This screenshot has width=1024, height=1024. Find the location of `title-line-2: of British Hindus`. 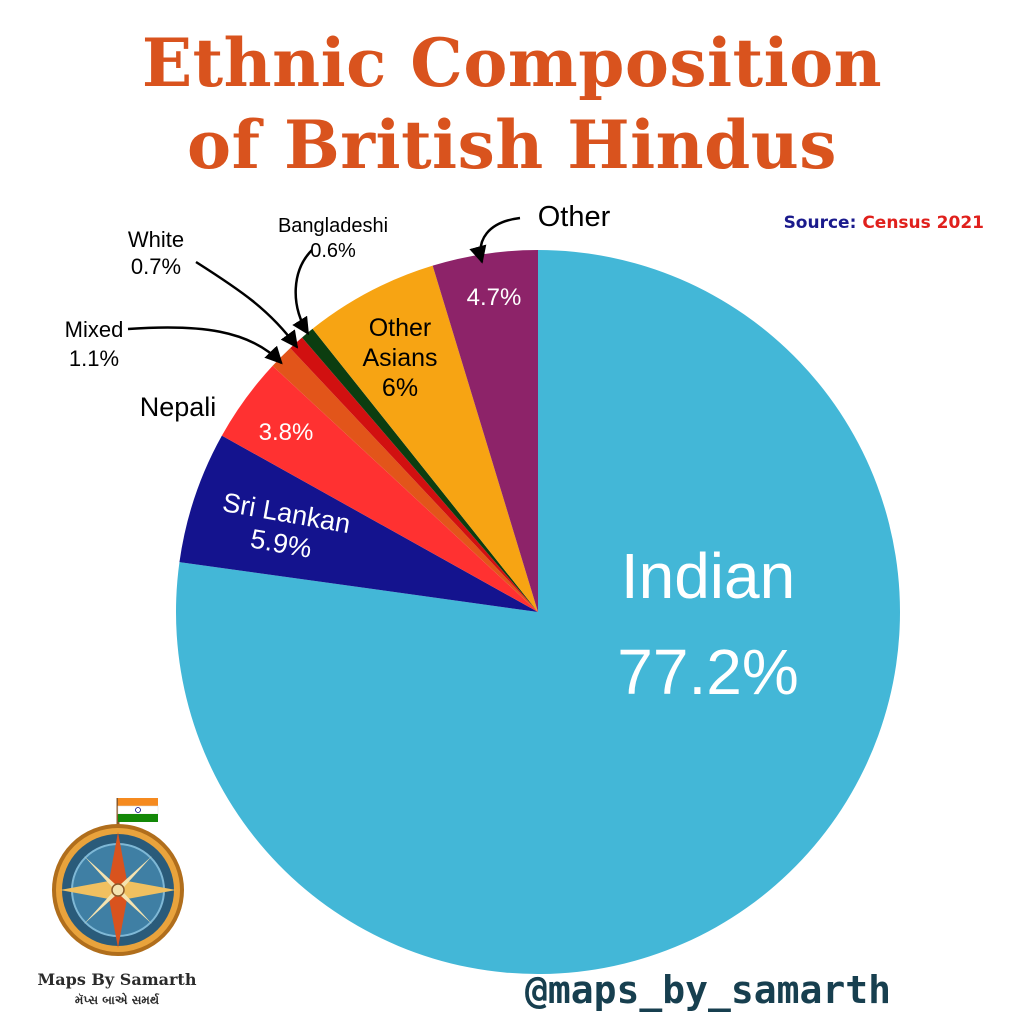

title-line-2: of British Hindus is located at coordinates (512, 145).